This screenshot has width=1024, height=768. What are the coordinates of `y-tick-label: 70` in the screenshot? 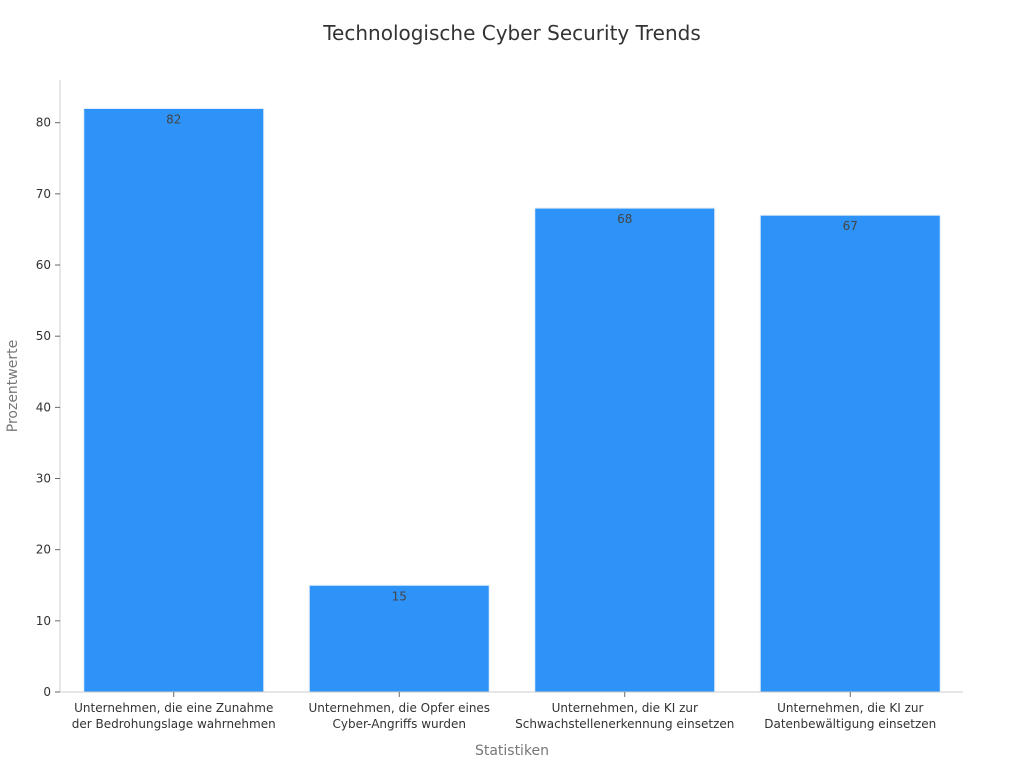 It's located at (43, 194).